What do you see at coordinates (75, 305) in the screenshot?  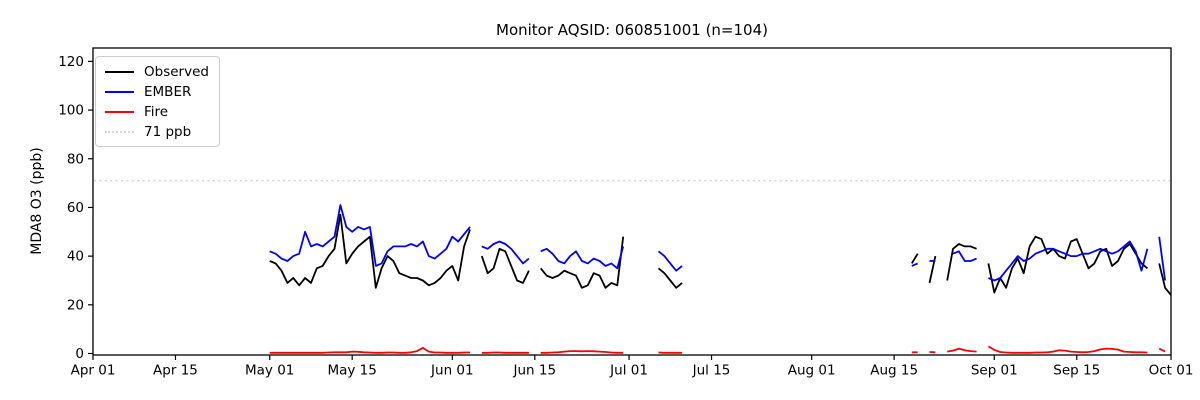 I see `y-tick-label: 20` at bounding box center [75, 305].